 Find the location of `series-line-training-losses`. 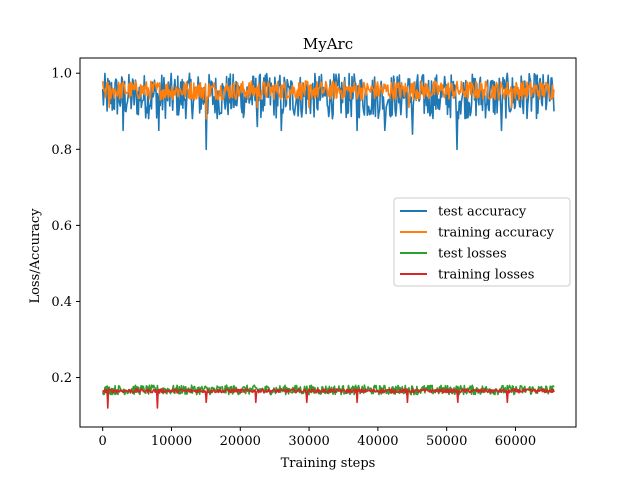

series-line-training-losses is located at coordinates (328, 398).